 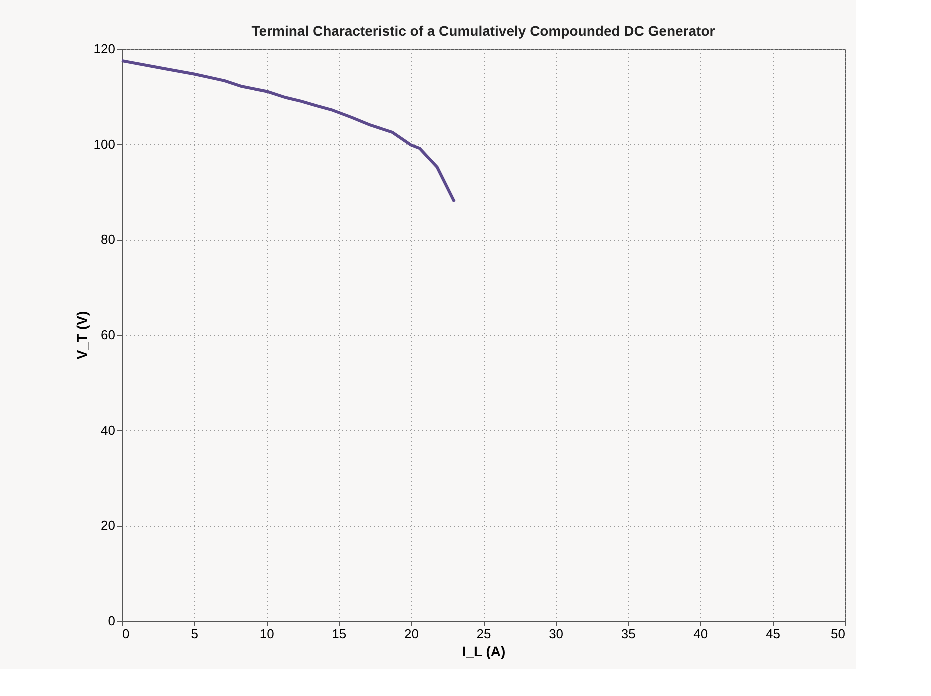 What do you see at coordinates (267, 634) in the screenshot?
I see `x-tick-label: 10` at bounding box center [267, 634].